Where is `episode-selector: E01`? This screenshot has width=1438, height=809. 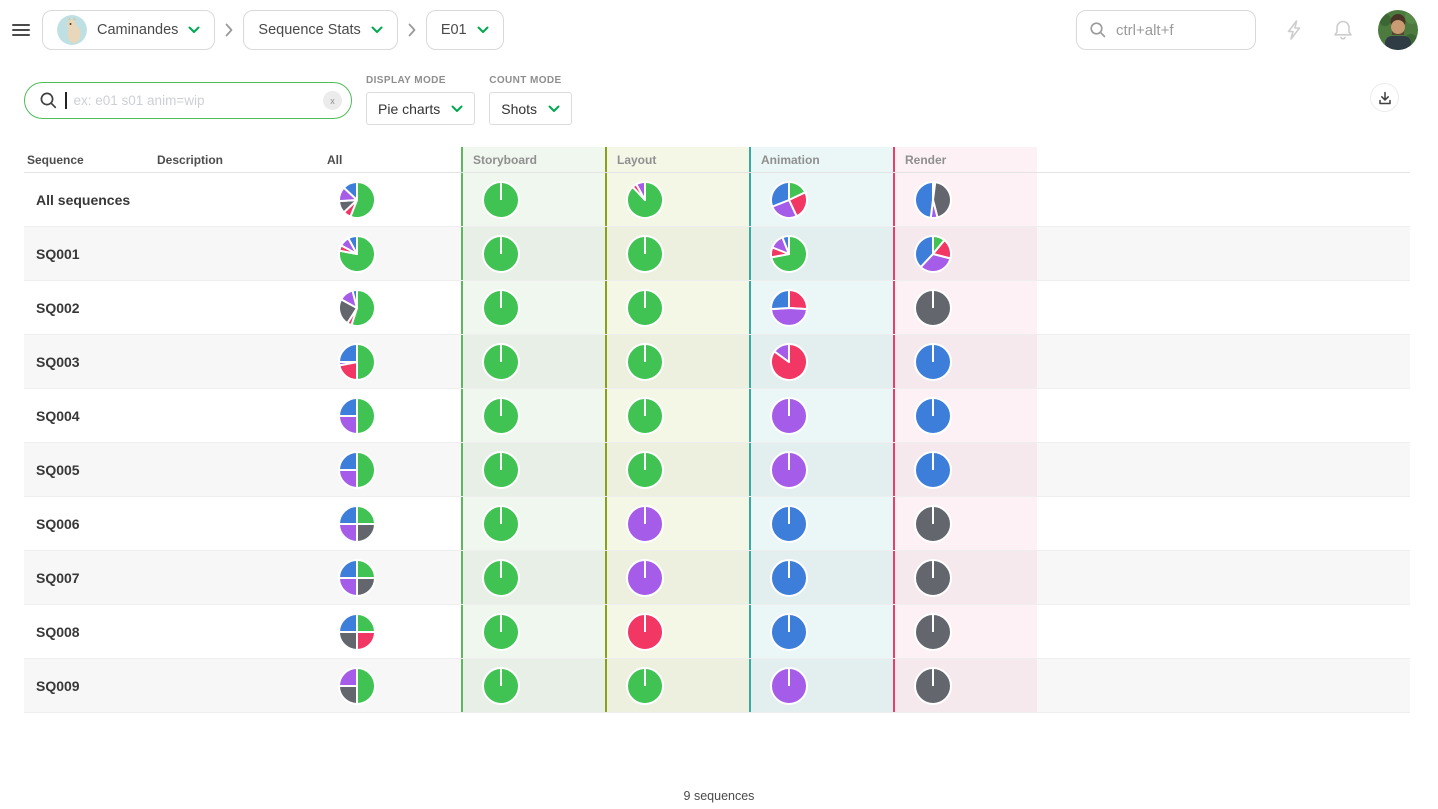
episode-selector: E01 is located at coordinates (464, 30).